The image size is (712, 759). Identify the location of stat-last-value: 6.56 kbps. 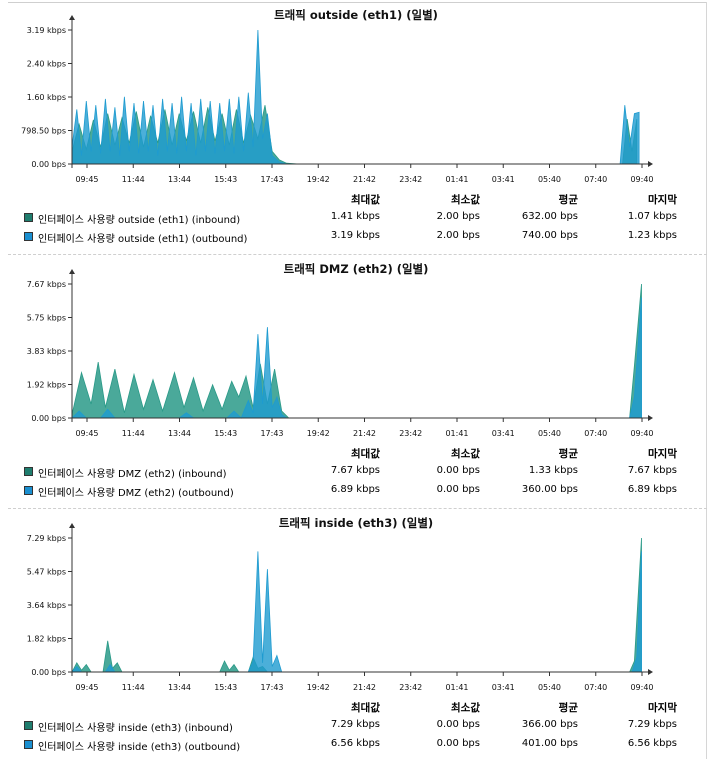
(652, 743).